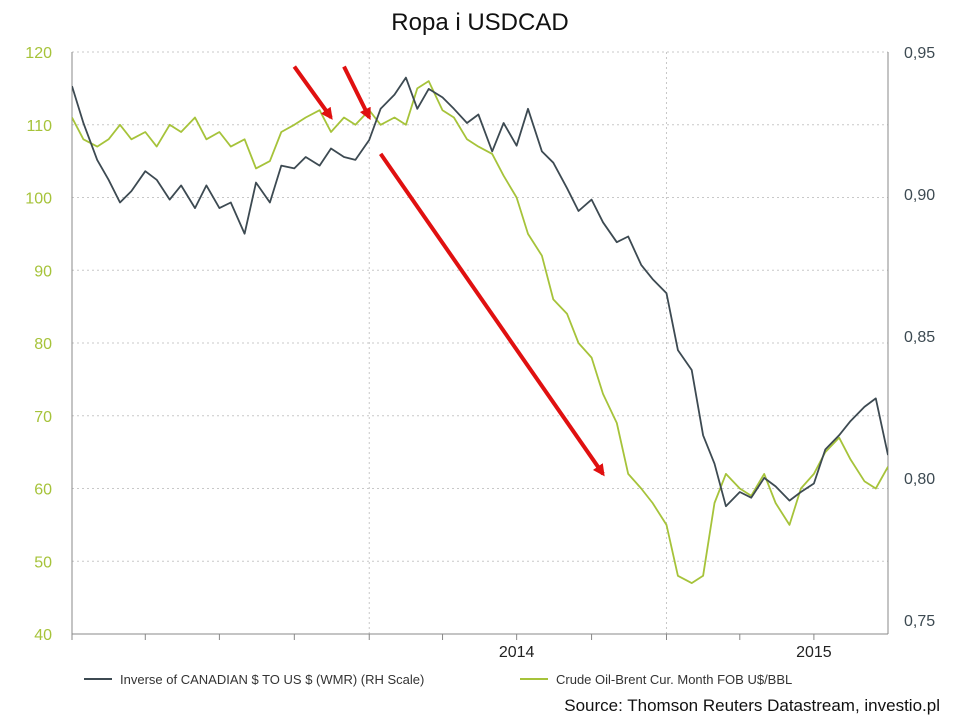 The width and height of the screenshot is (960, 720). What do you see at coordinates (919, 195) in the screenshot?
I see `right-tick-label: 0,90` at bounding box center [919, 195].